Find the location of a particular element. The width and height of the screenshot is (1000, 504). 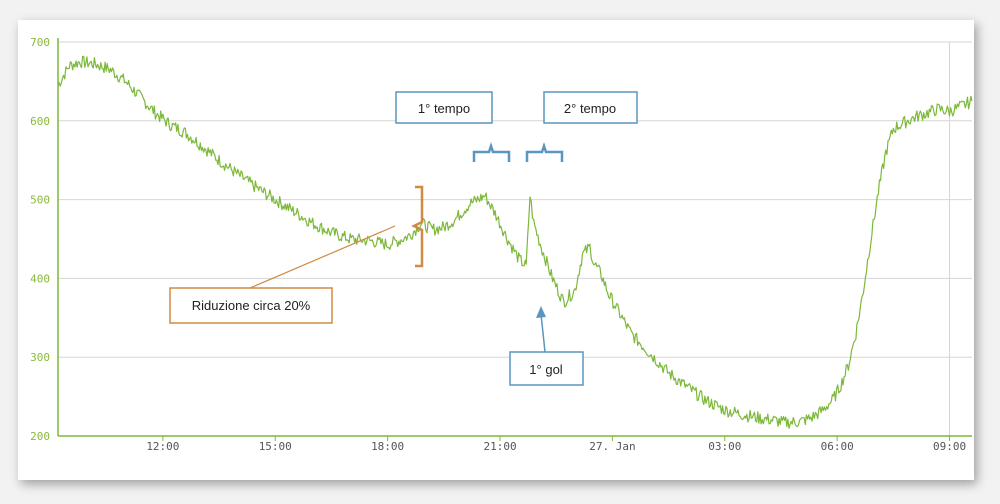

riduzione-box is located at coordinates (251, 305).